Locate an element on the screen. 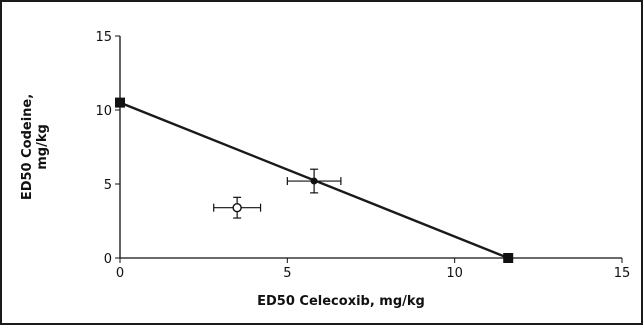 The height and width of the screenshot is (325, 643). y-axis-title-line-1: ED50 Codeine, is located at coordinates (27, 147).